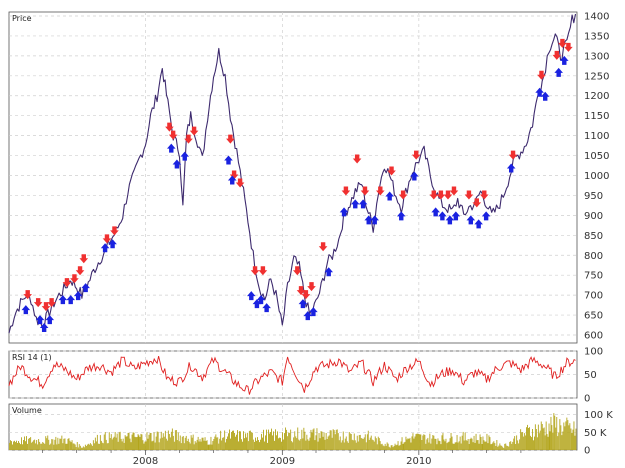  I want to click on x-tick-label: 2008, so click(145, 461).